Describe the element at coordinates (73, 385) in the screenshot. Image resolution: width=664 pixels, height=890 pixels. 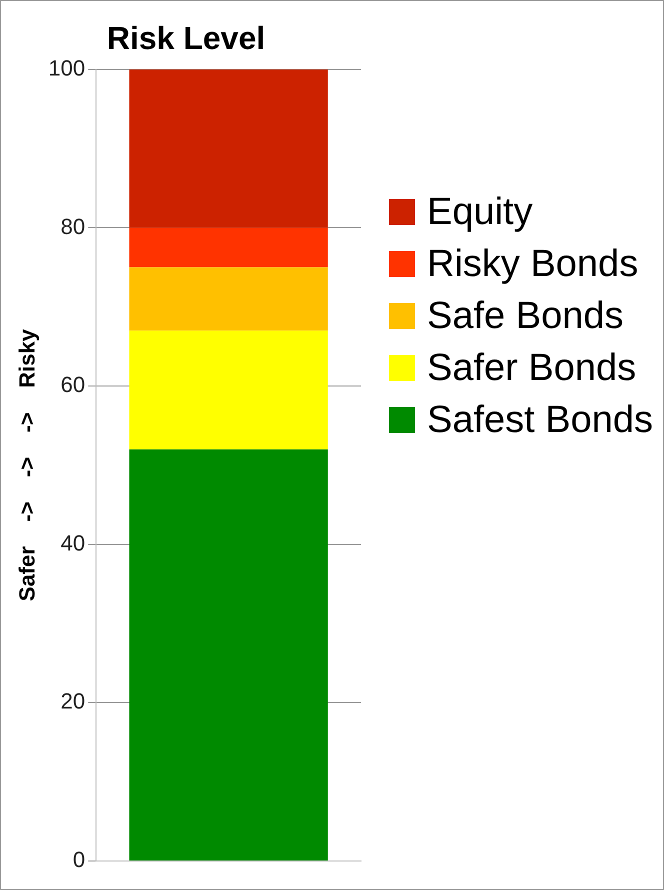
I see `y-tick-label: 60` at that location.